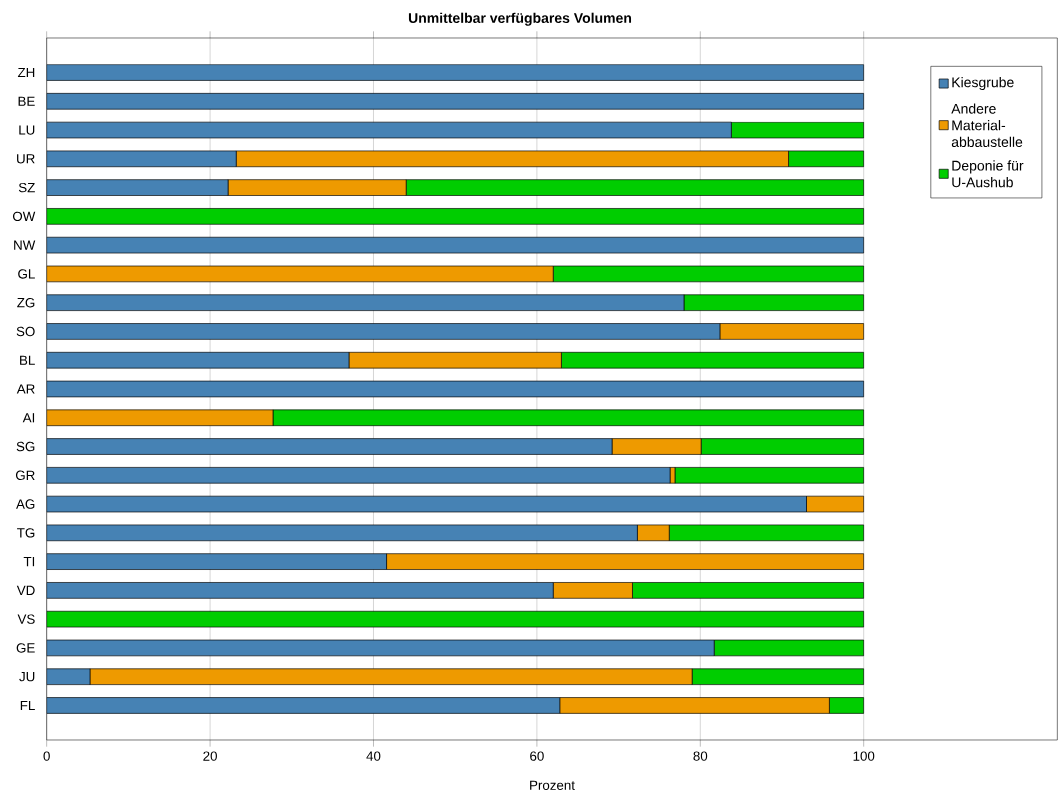 The height and width of the screenshot is (812, 1060). I want to click on y-tick-label: AR, so click(25, 389).